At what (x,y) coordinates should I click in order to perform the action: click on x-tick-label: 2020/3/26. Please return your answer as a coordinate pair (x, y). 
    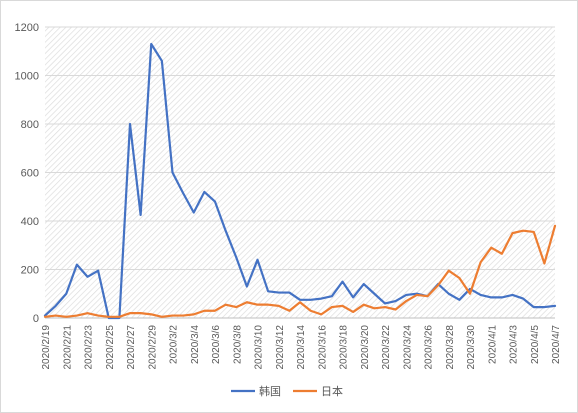
    Looking at the image, I should click on (429, 347).